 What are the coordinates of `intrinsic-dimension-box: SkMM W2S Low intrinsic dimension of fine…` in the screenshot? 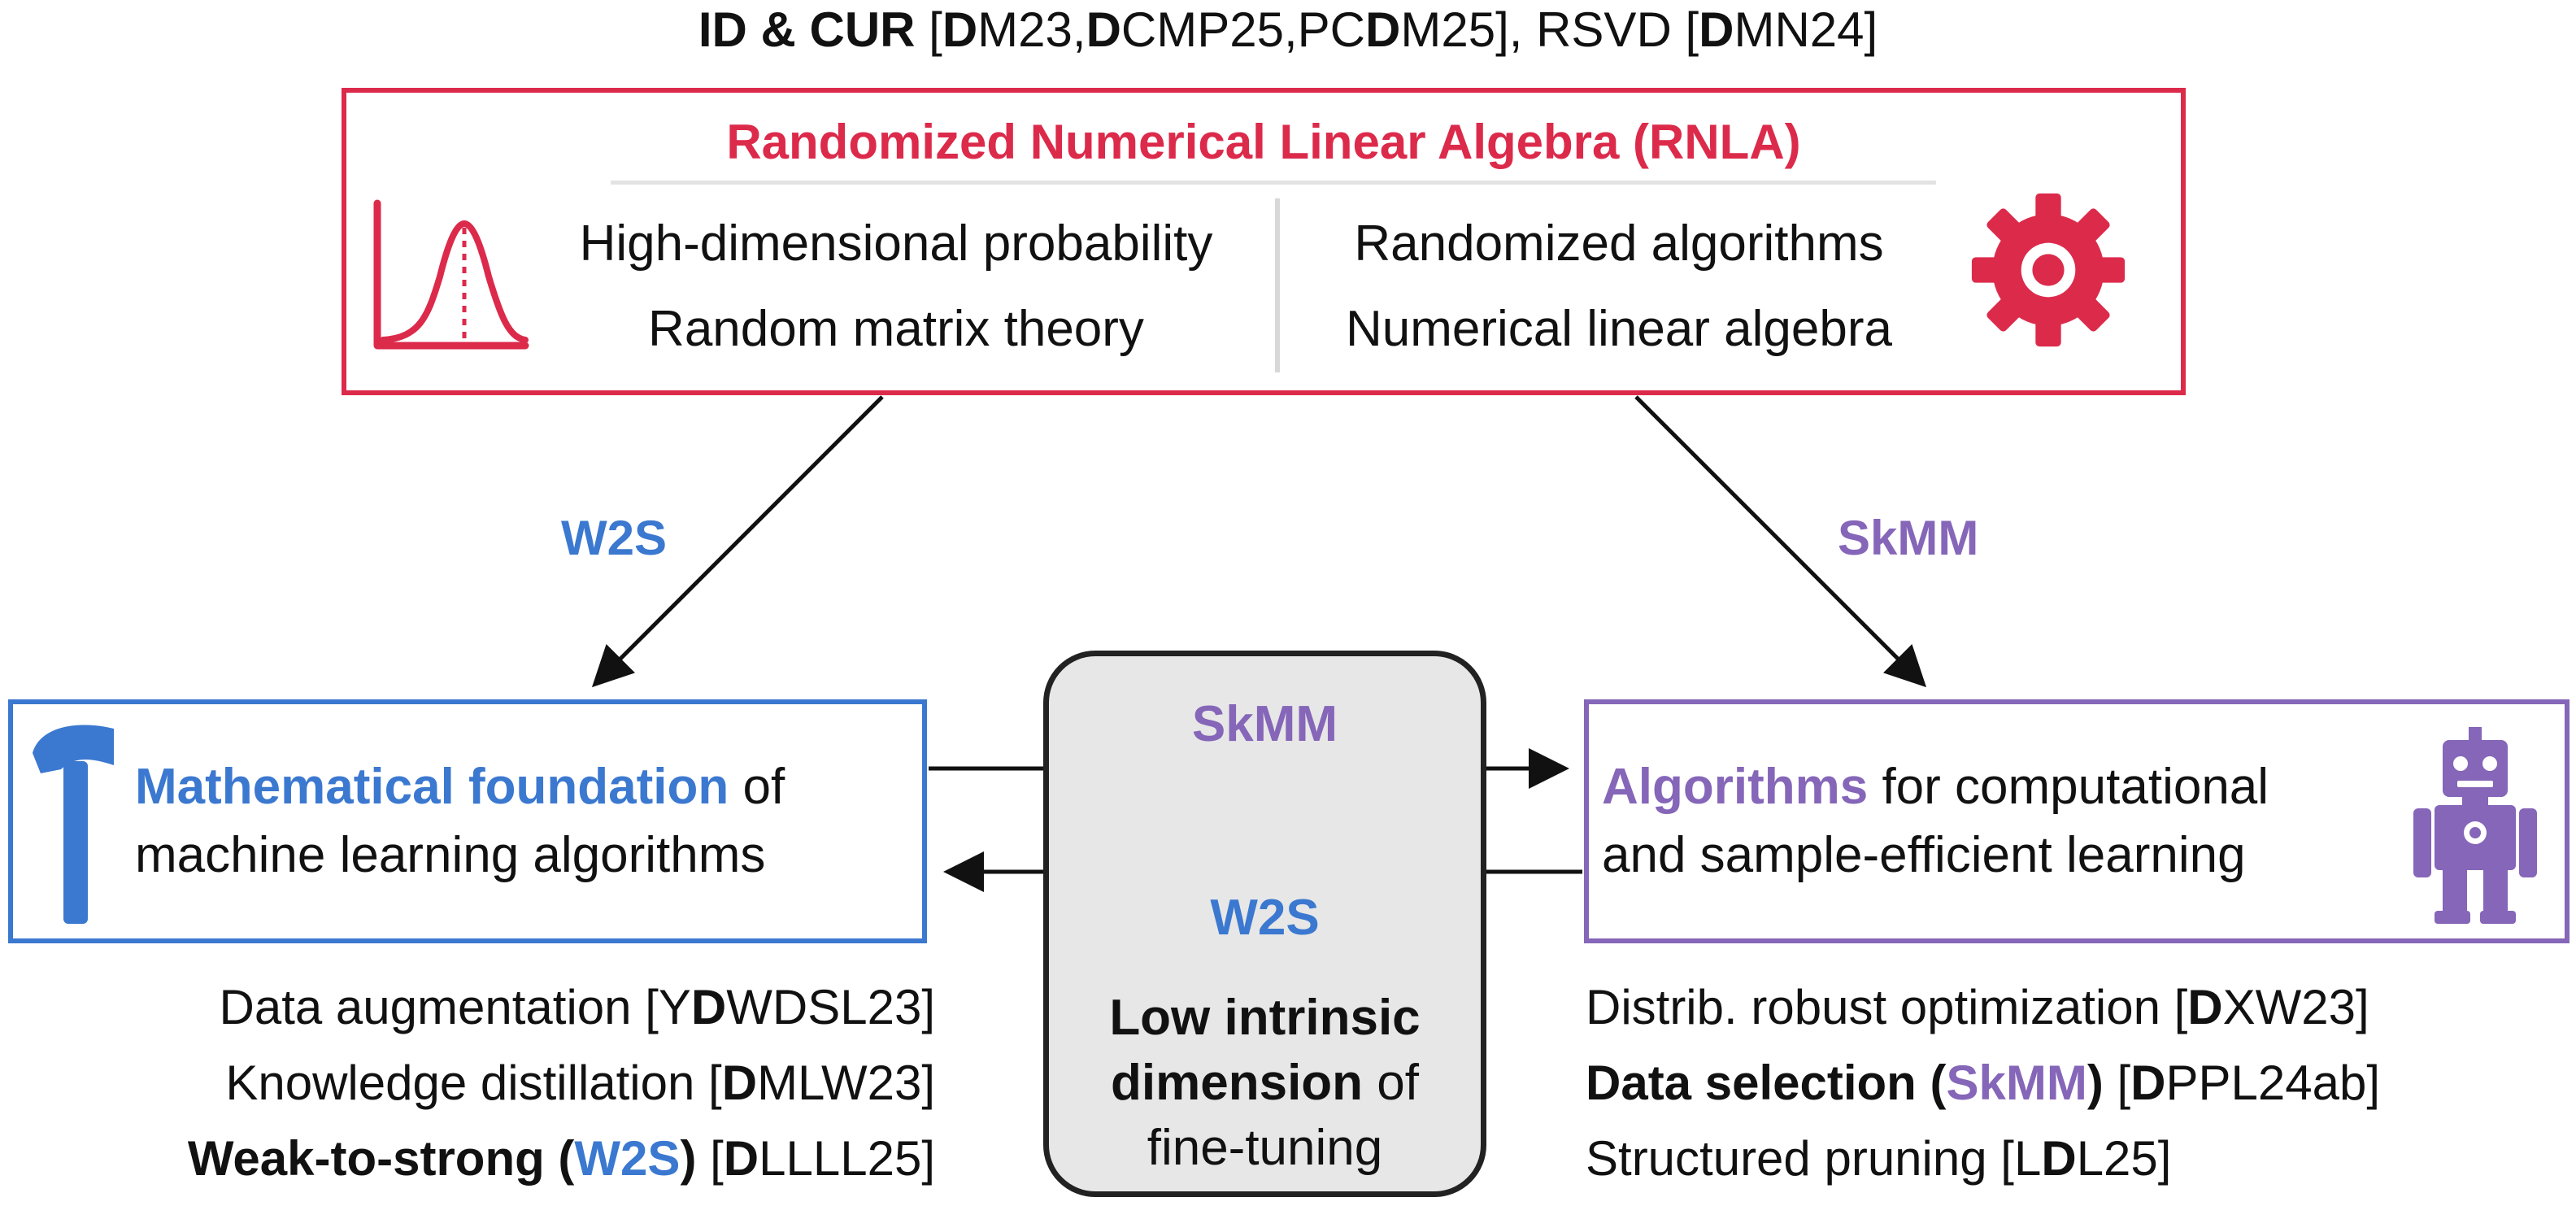 It's located at (1264, 924).